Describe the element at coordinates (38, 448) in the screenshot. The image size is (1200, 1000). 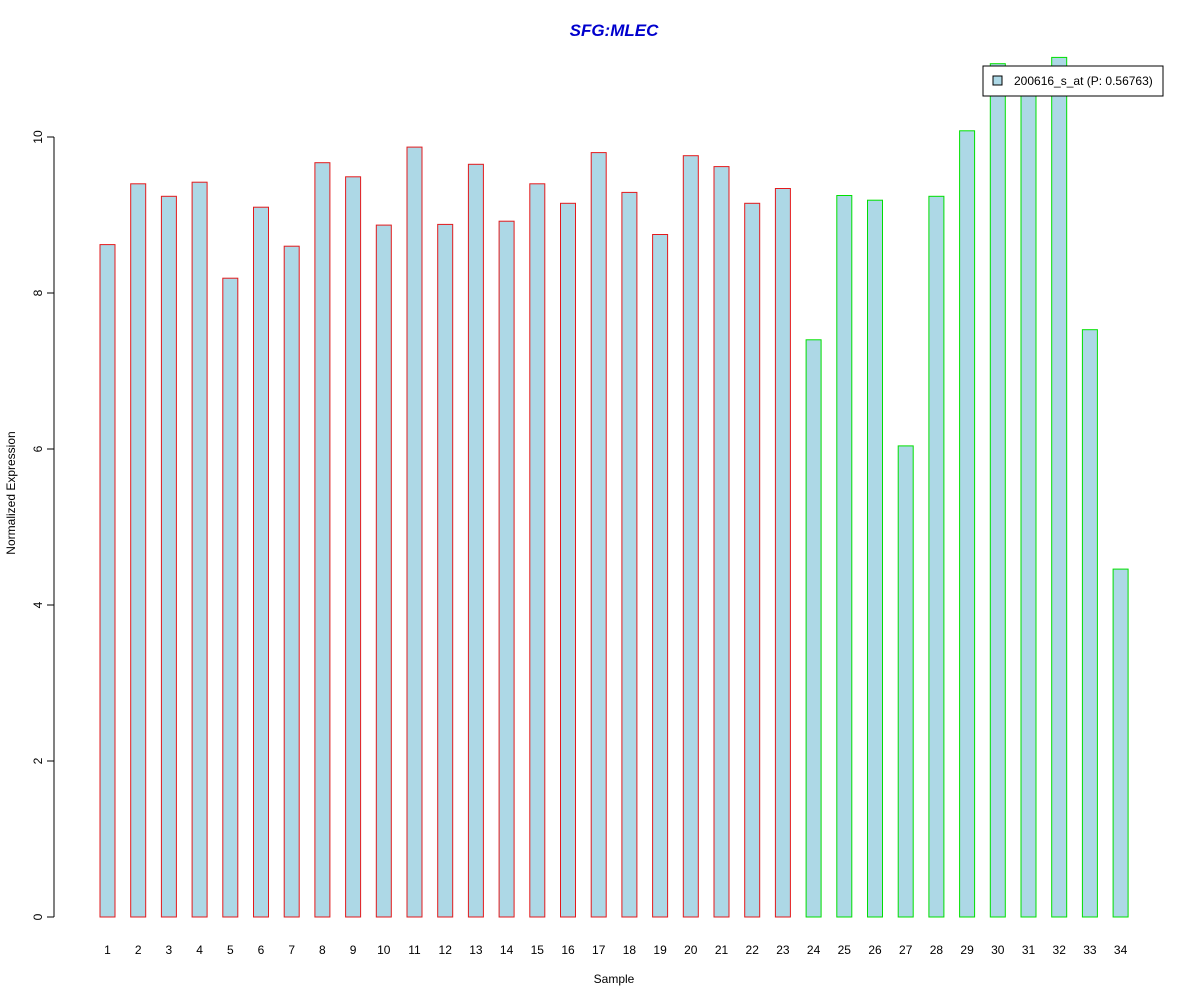
I see `y-tick-label: 6` at that location.